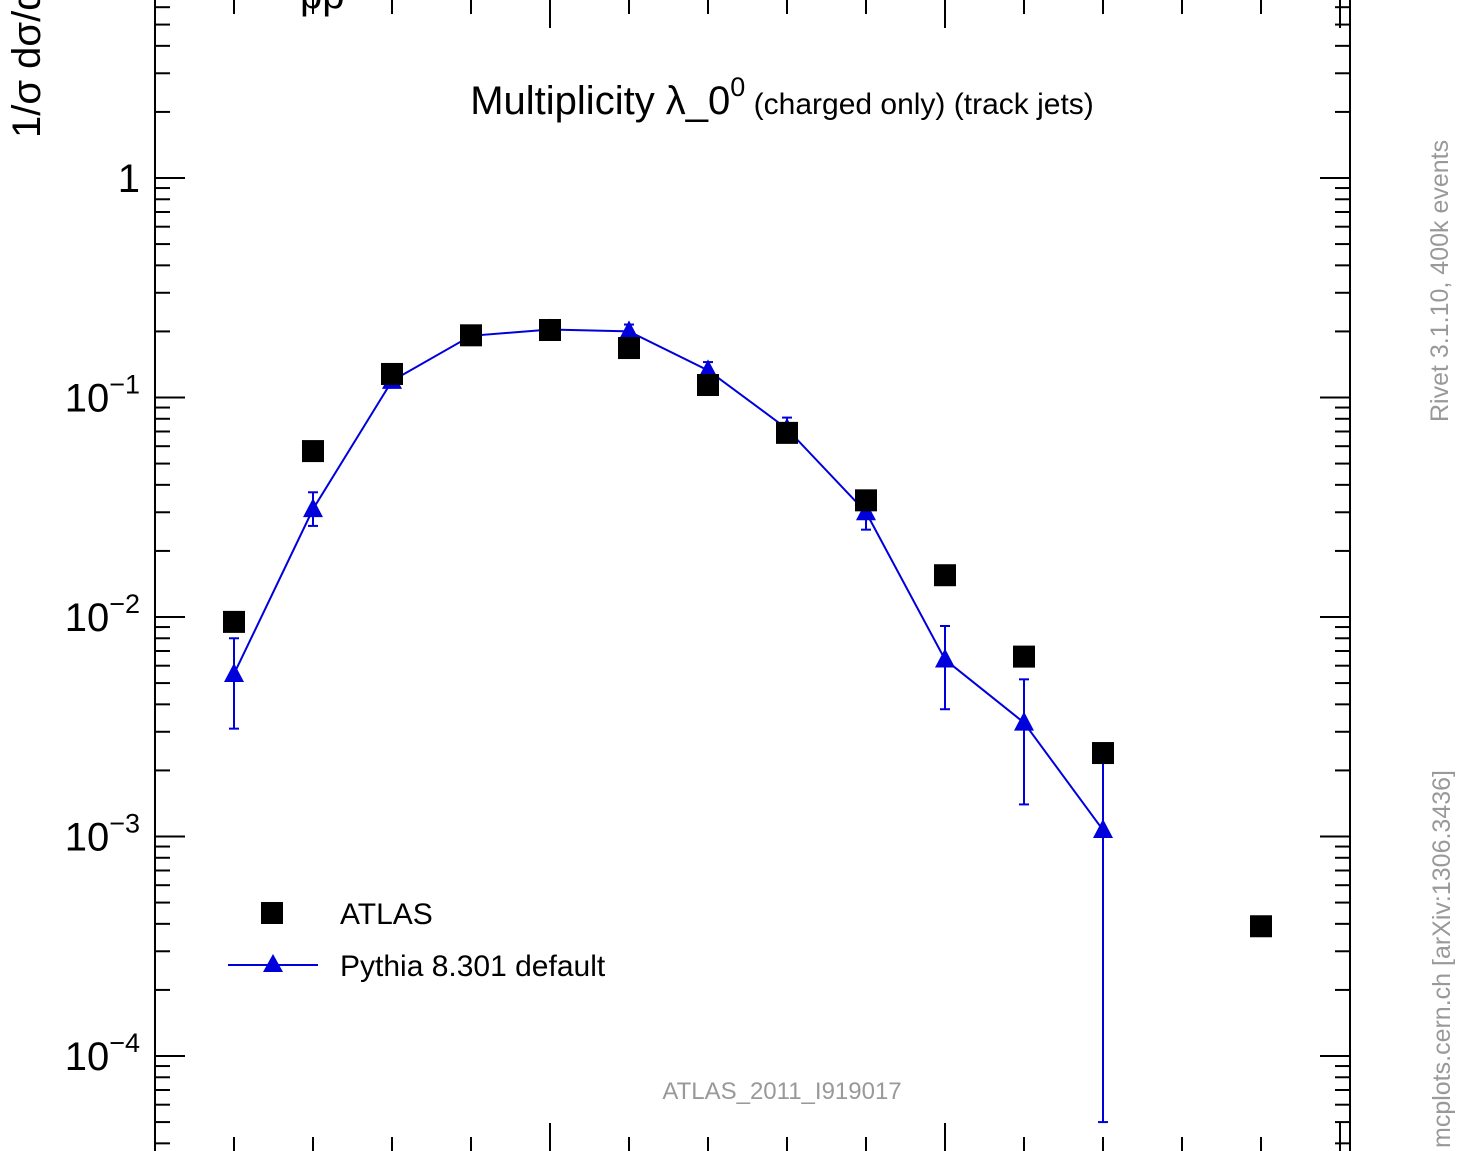 The width and height of the screenshot is (1467, 1151). I want to click on y-tick-label-base: 1, so click(129, 179).